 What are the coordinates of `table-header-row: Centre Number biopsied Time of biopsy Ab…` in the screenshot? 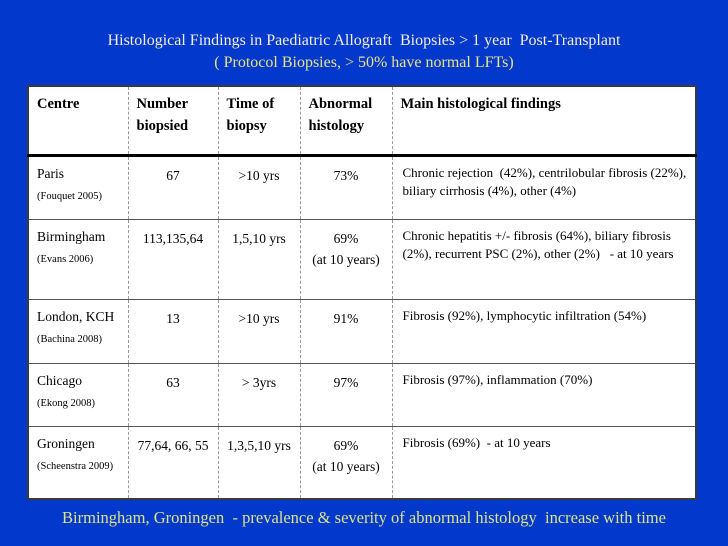 It's located at (362, 121).